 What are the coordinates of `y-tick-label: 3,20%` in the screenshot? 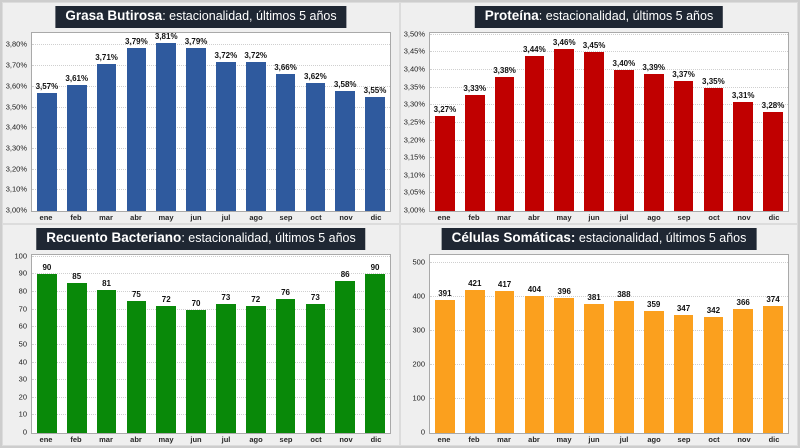 It's located at (414, 140).